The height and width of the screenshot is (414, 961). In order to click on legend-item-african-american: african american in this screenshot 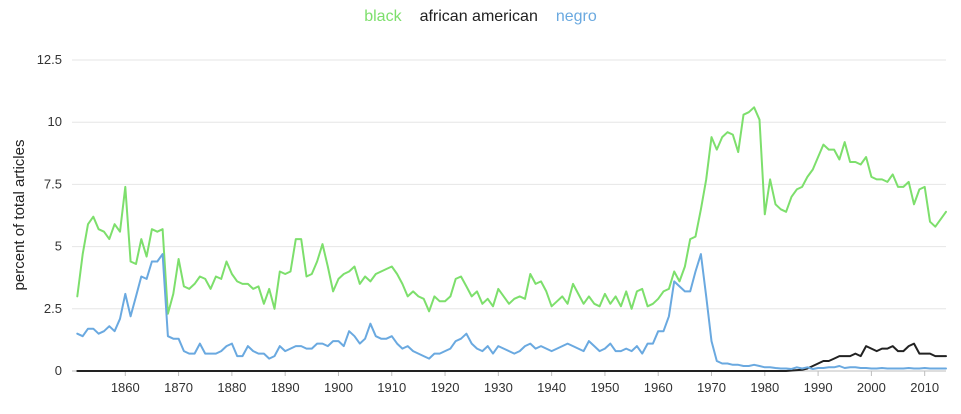, I will do `click(478, 16)`.